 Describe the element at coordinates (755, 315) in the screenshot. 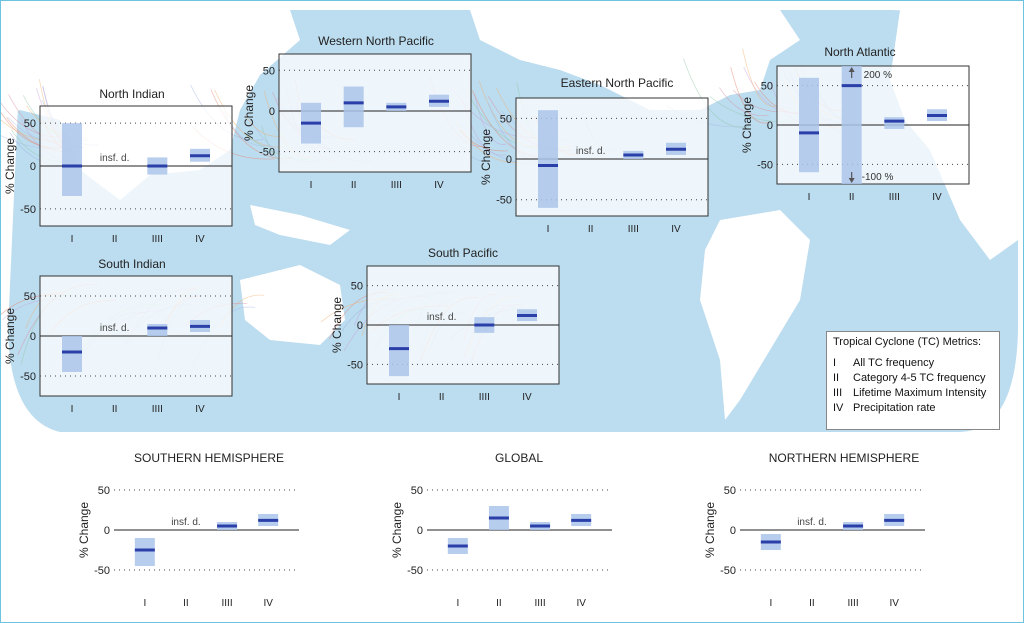

I see `land-south-america` at that location.